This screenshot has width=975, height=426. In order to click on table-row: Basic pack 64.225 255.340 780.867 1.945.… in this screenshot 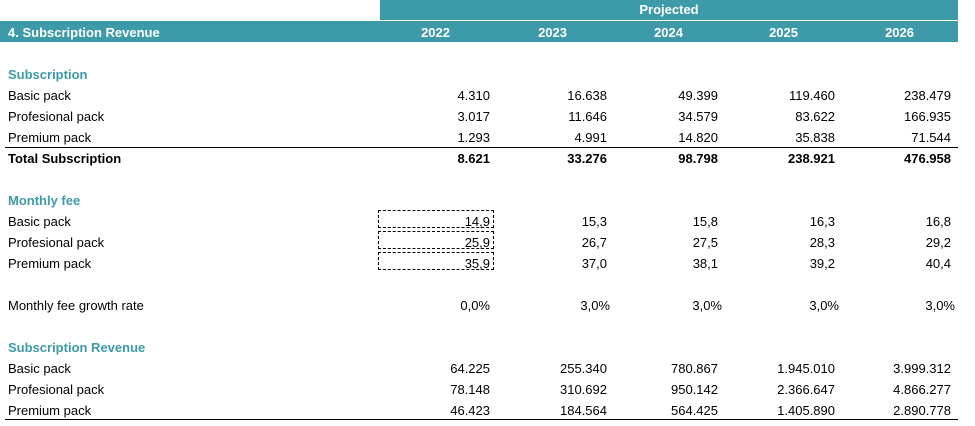, I will do `click(479, 368)`.